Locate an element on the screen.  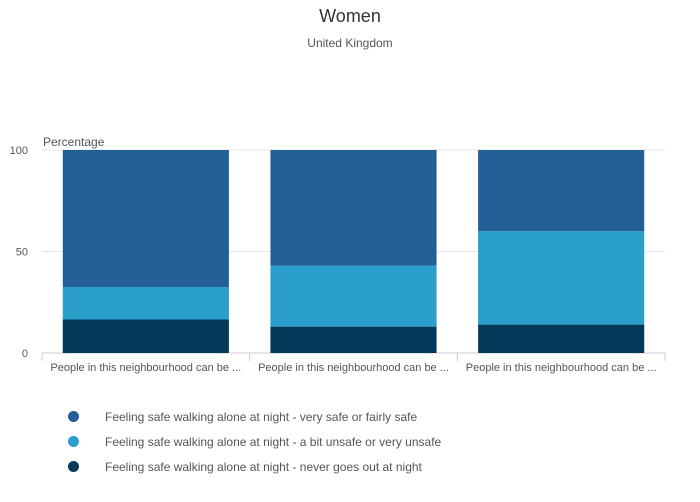
chart-subtitle: United Kingdom is located at coordinates (350, 43).